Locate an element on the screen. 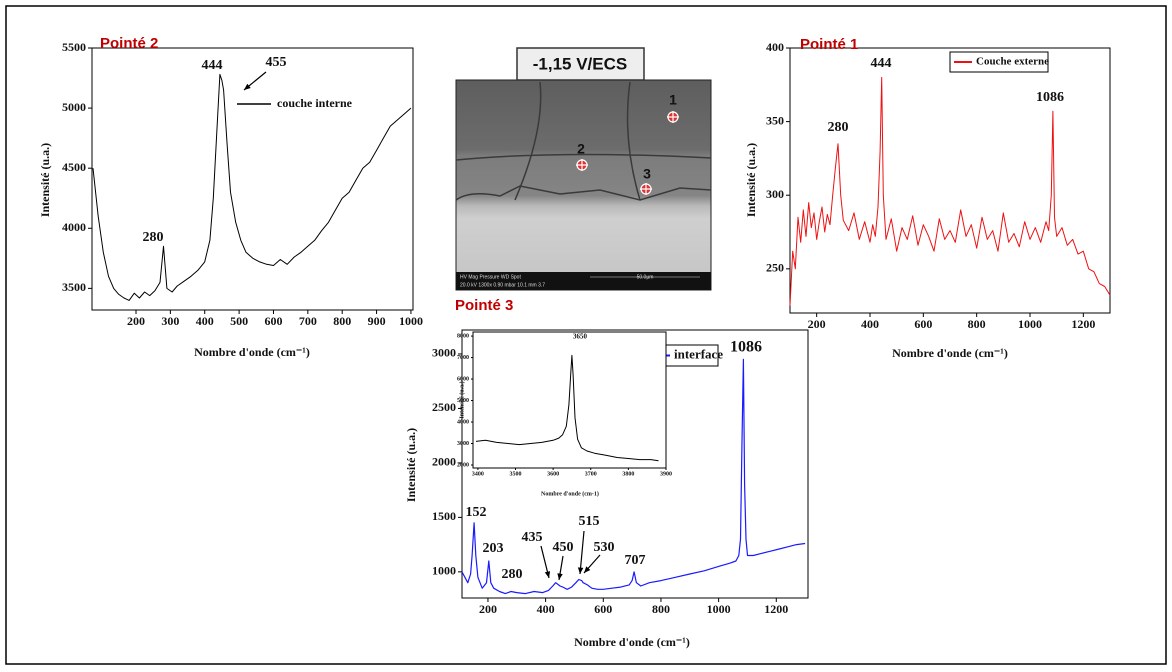 This screenshot has width=1172, height=672. x-tick-label: 500 is located at coordinates (239, 321).